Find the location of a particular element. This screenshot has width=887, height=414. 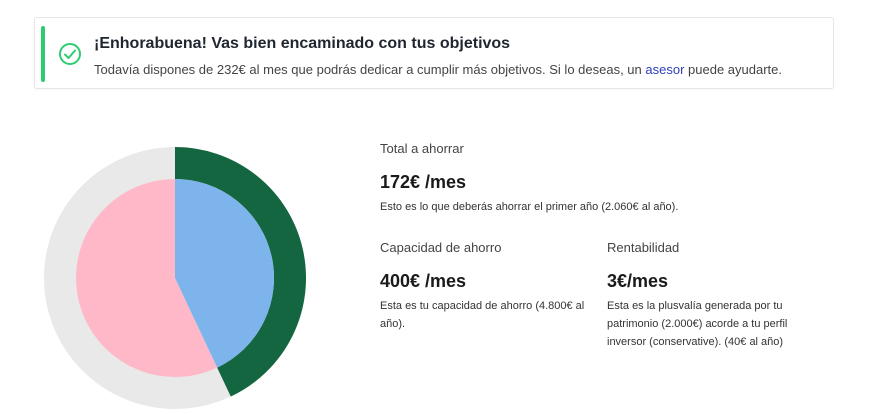

inner-pie-pink-slice is located at coordinates (146, 278).